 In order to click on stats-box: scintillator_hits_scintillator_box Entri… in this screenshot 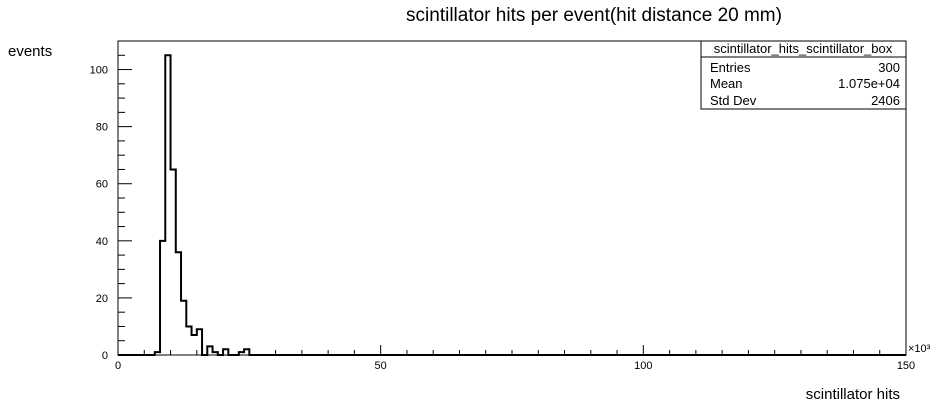, I will do `click(803, 75)`.